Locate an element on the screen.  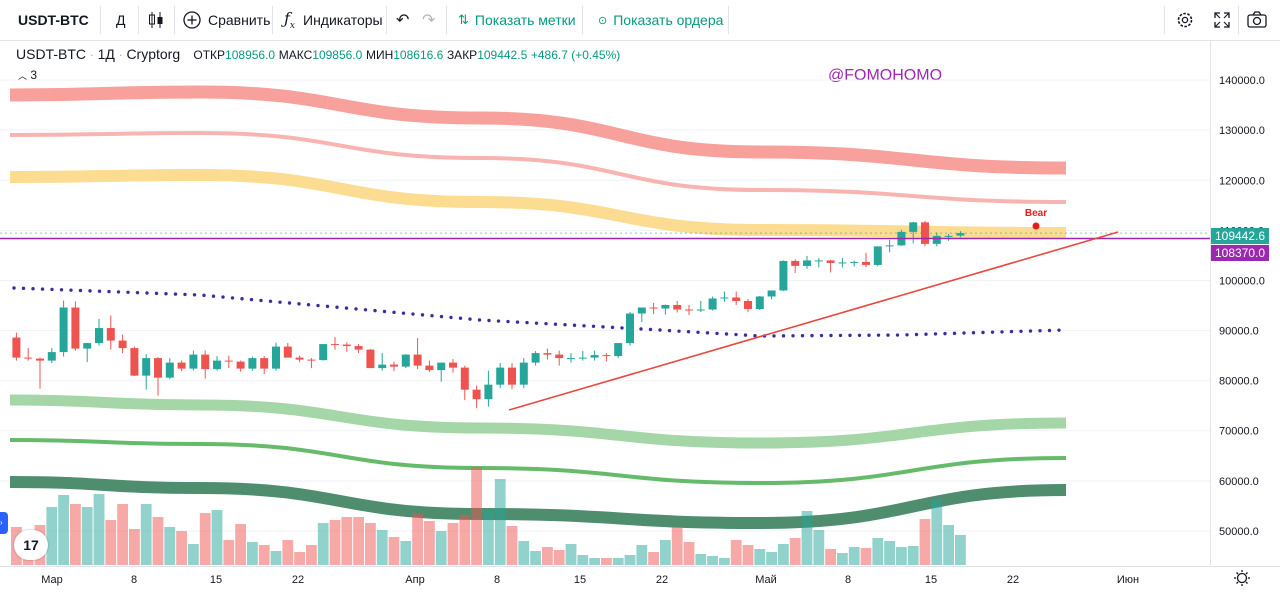
interval-button: Д is located at coordinates (120, 20).